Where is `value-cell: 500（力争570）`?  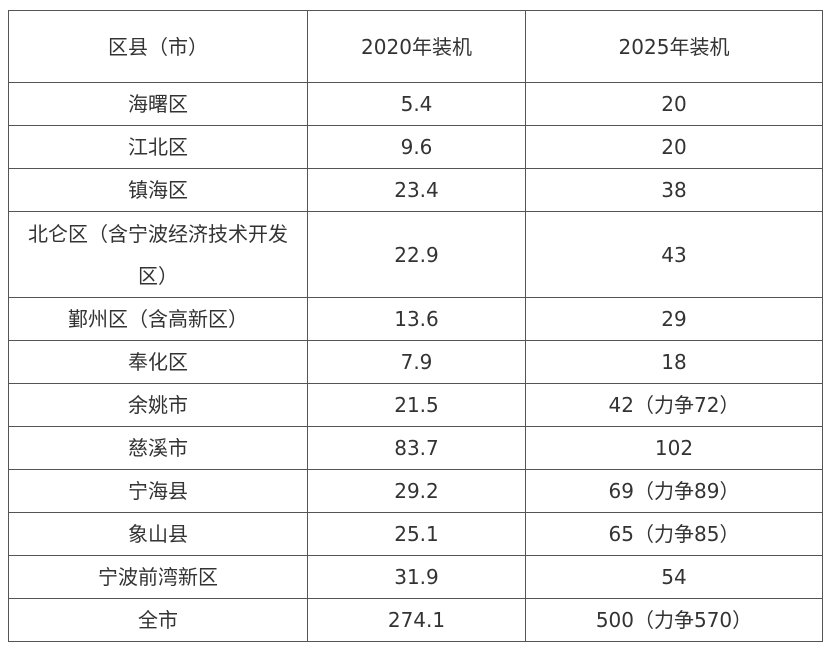 value-cell: 500（力争570） is located at coordinates (674, 620).